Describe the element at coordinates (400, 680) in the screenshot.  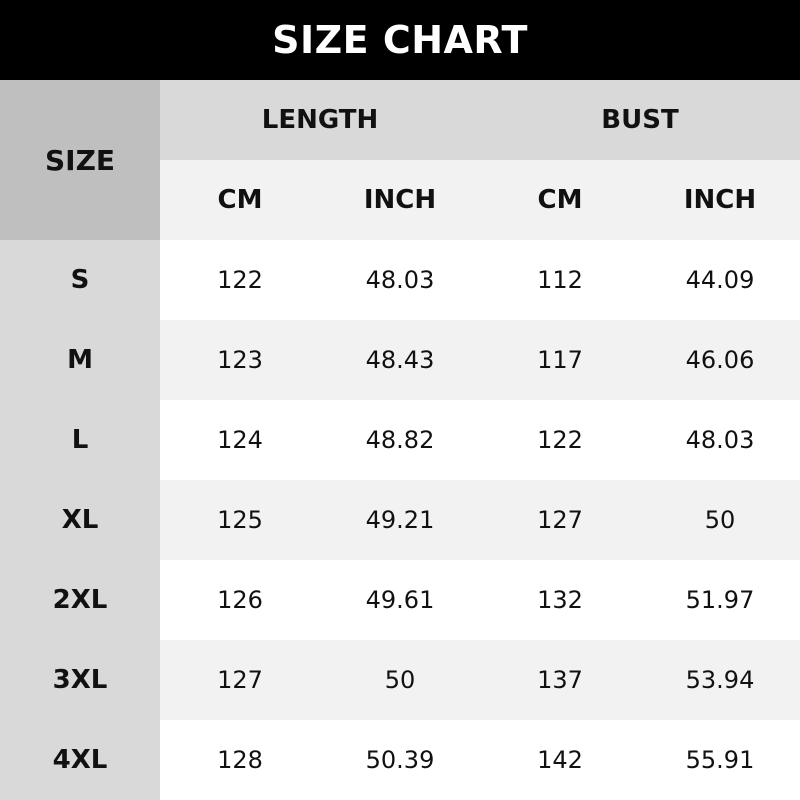
I see `table-cell-length-in: 50` at that location.